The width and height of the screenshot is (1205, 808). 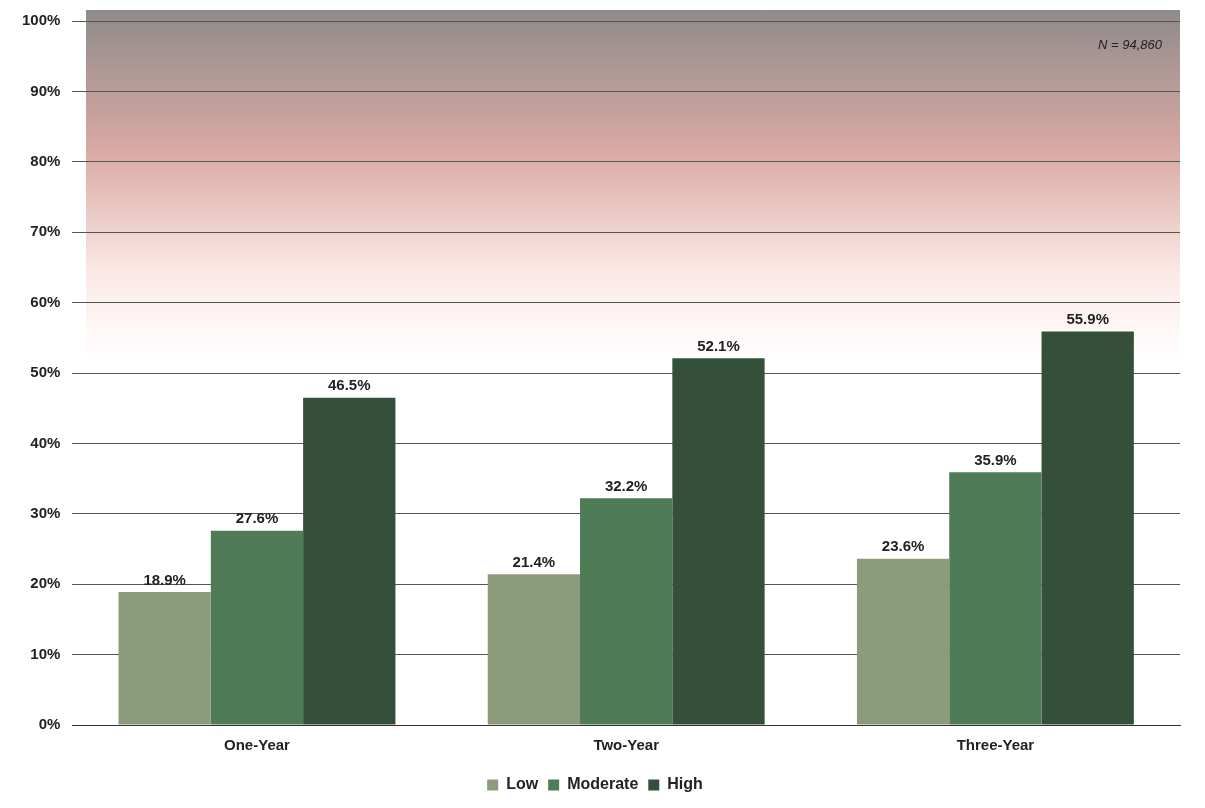 What do you see at coordinates (45, 160) in the screenshot?
I see `y-tick-label: 80%` at bounding box center [45, 160].